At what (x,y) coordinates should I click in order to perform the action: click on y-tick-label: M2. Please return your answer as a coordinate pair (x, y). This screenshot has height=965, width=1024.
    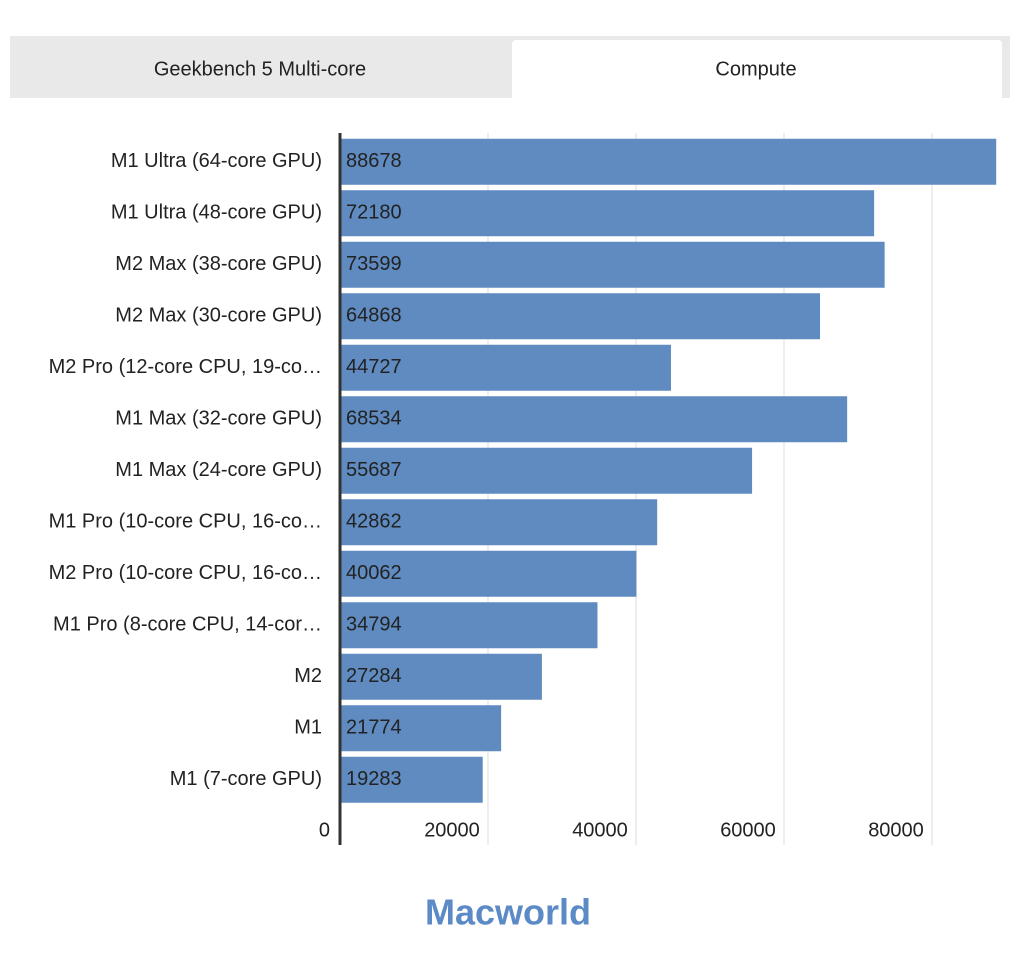
    Looking at the image, I should click on (308, 676).